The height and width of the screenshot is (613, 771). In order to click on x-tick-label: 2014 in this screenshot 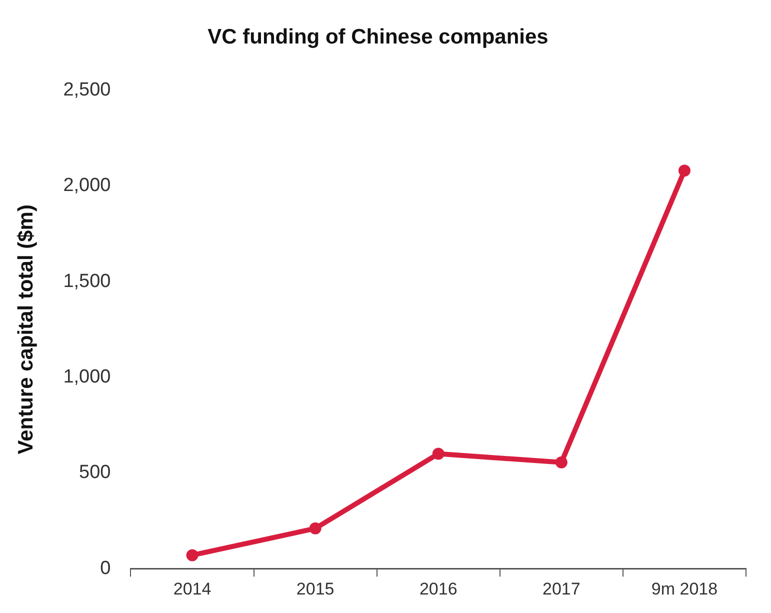, I will do `click(192, 588)`.